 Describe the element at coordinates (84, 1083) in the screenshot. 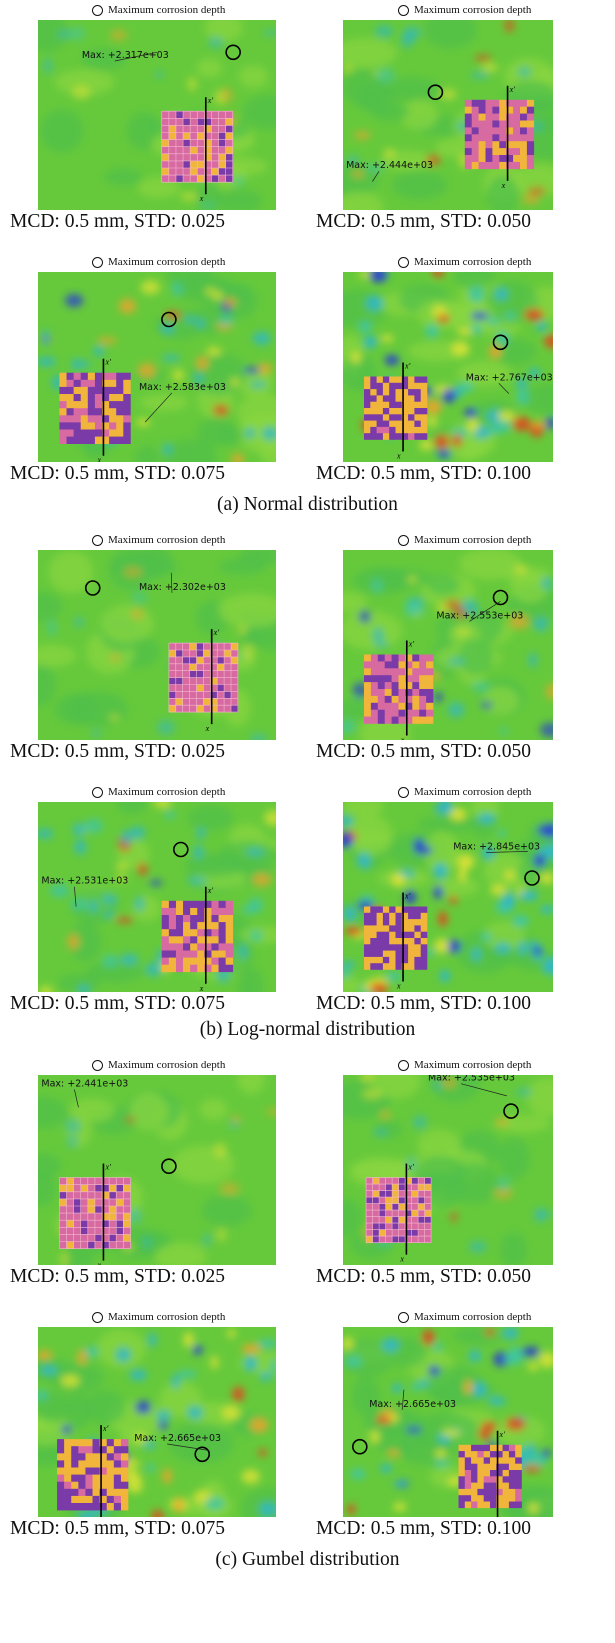

I see `max-value-label: Max: +2.441e+03` at that location.